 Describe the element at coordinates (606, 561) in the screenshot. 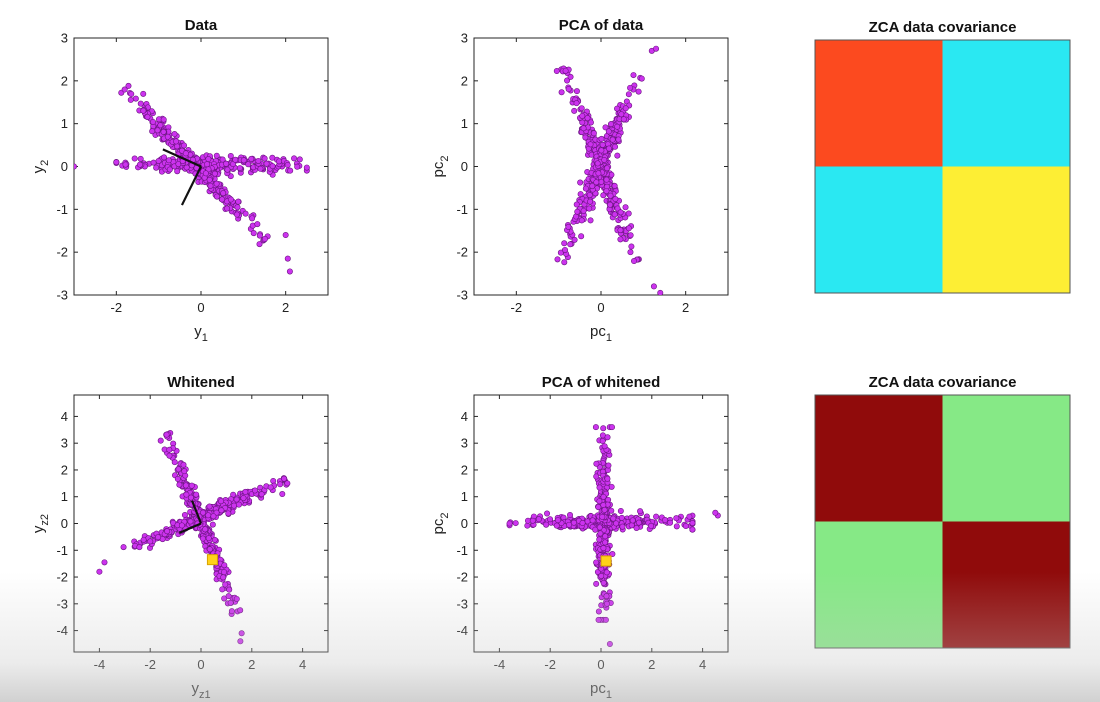

I see `highlighted-point` at that location.